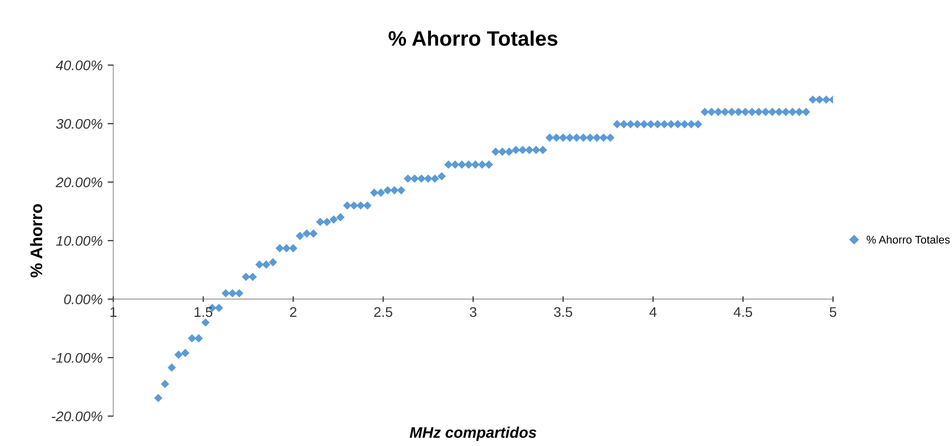 The height and width of the screenshot is (446, 952). Describe the element at coordinates (563, 312) in the screenshot. I see `x-tick-label: 3.5` at that location.